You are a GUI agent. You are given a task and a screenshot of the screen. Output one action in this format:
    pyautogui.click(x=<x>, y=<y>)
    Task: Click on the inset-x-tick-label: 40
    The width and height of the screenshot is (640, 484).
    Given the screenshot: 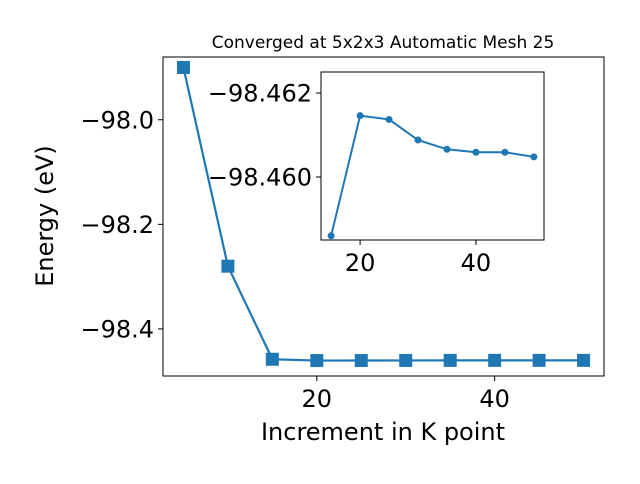 What is the action you would take?
    pyautogui.click(x=476, y=263)
    